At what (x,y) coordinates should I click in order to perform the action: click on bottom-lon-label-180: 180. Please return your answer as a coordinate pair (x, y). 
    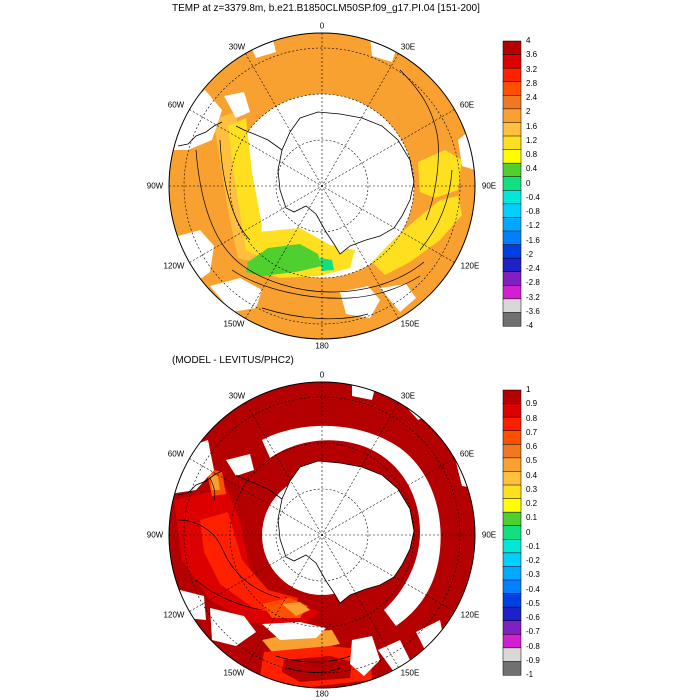
    Looking at the image, I should click on (322, 694).